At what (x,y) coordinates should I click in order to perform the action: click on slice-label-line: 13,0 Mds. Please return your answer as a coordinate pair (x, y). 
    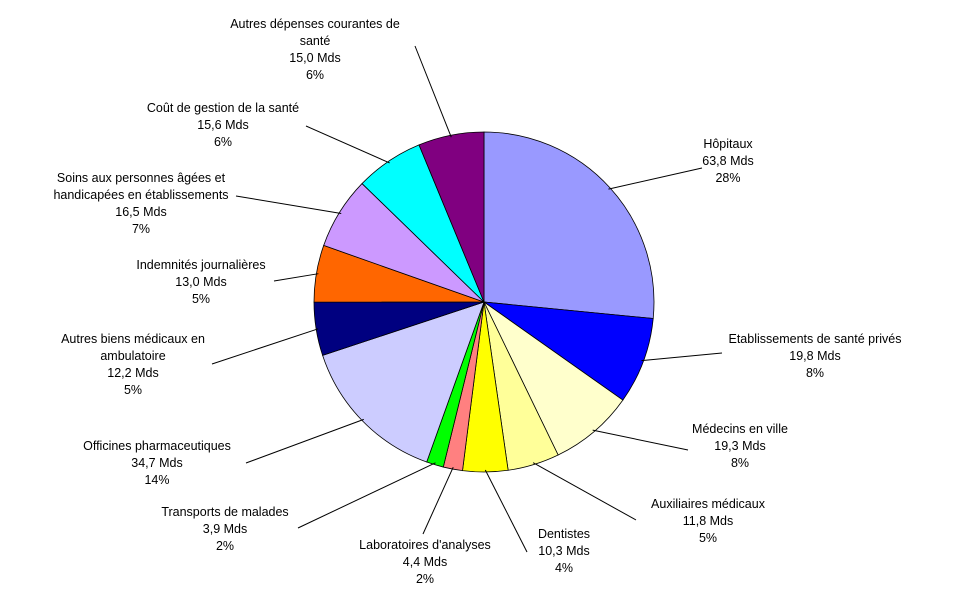
    Looking at the image, I should click on (200, 282).